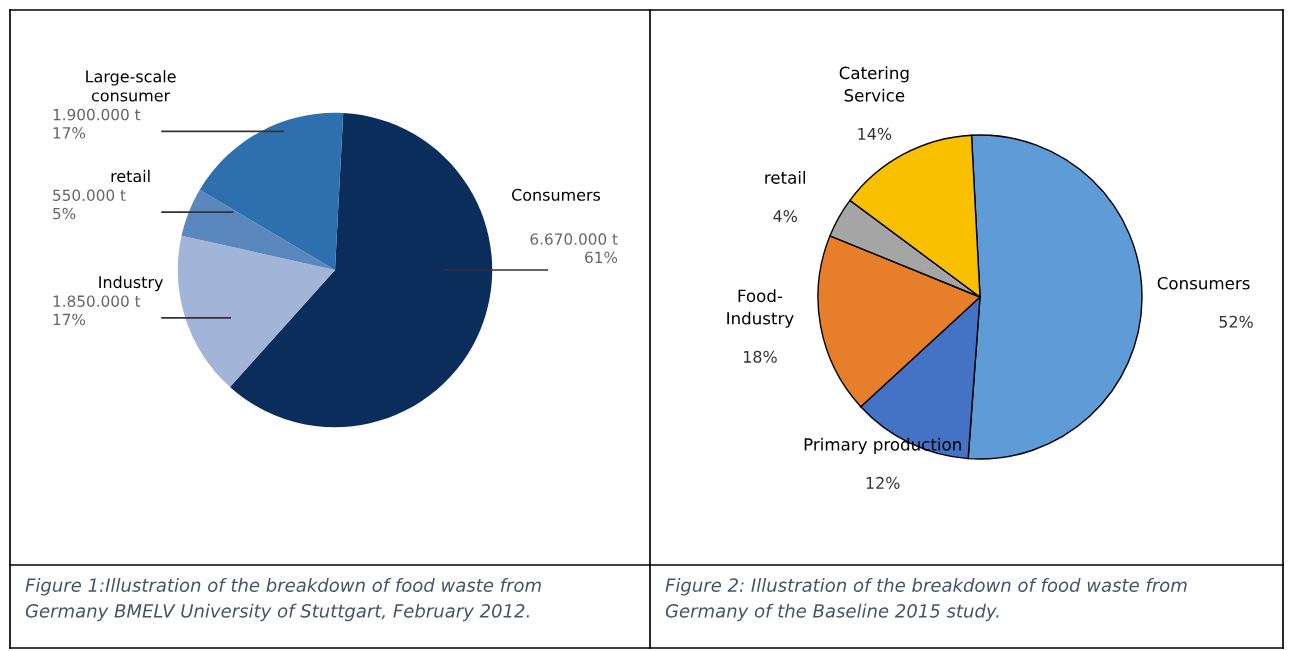  I want to click on data-label: 1.900.000 t 17%, so click(97, 123).